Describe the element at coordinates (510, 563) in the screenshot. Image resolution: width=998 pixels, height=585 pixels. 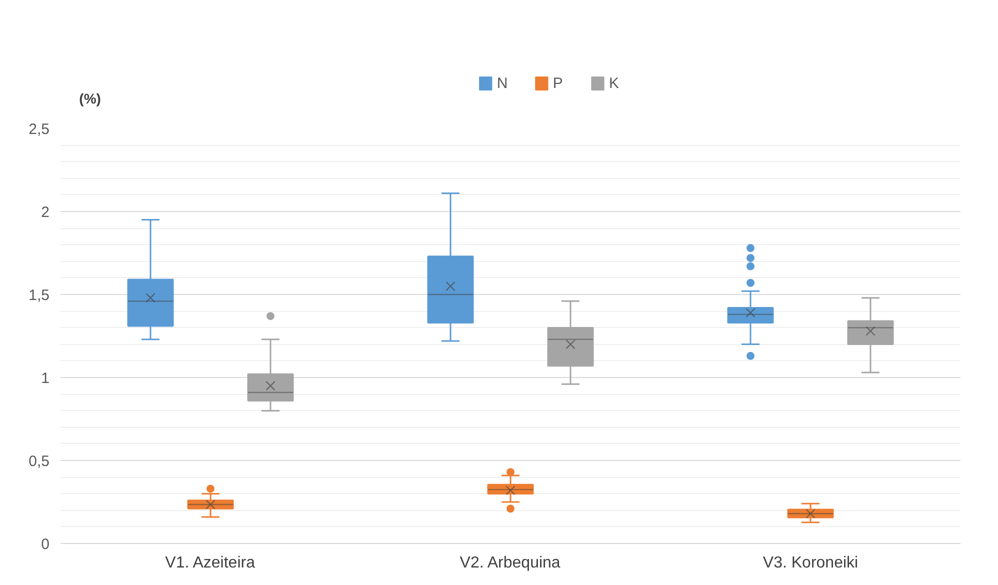
I see `x-tick-label: V2. Arbequina` at that location.